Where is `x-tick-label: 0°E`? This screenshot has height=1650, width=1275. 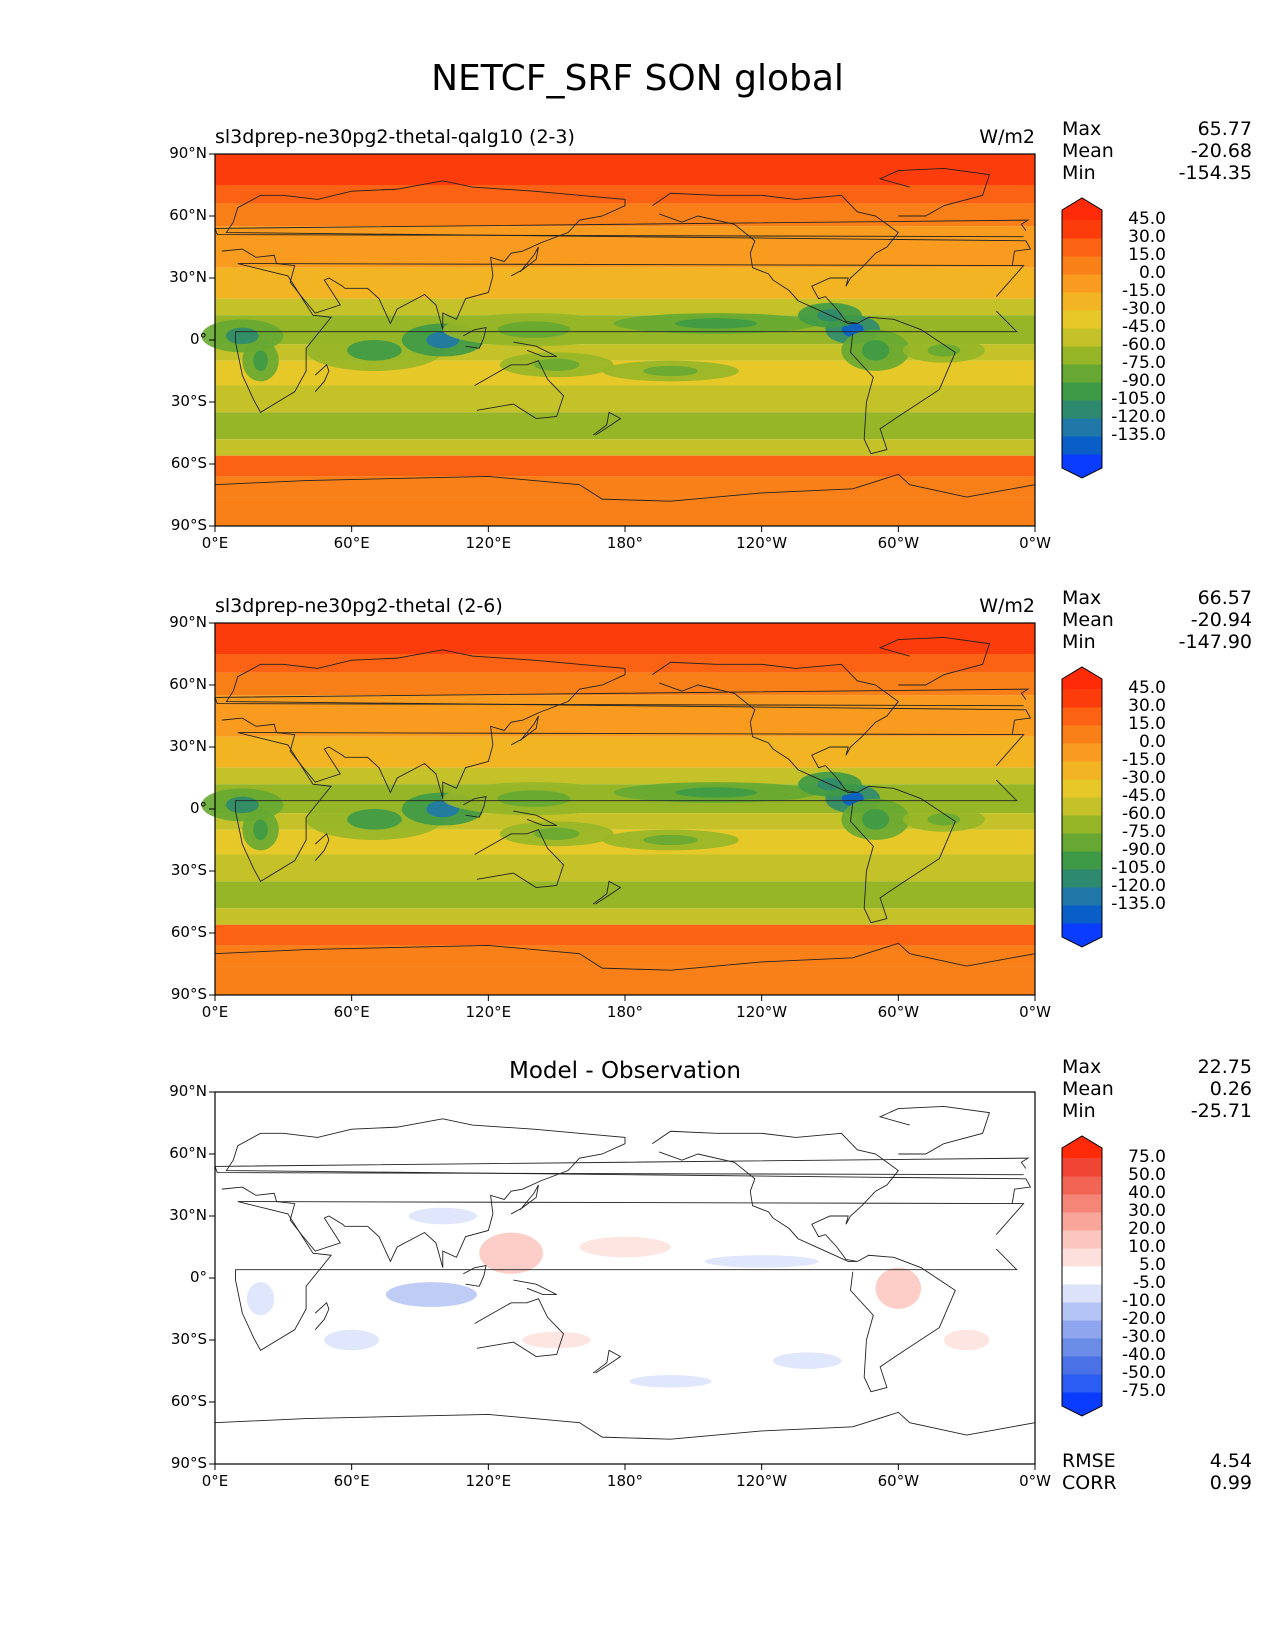 x-tick-label: 0°E is located at coordinates (215, 1481).